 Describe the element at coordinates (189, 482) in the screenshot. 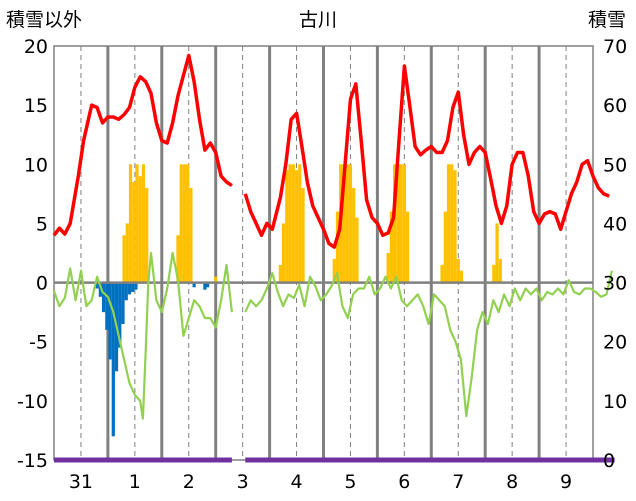

I see `x-tick-label: 2` at that location.